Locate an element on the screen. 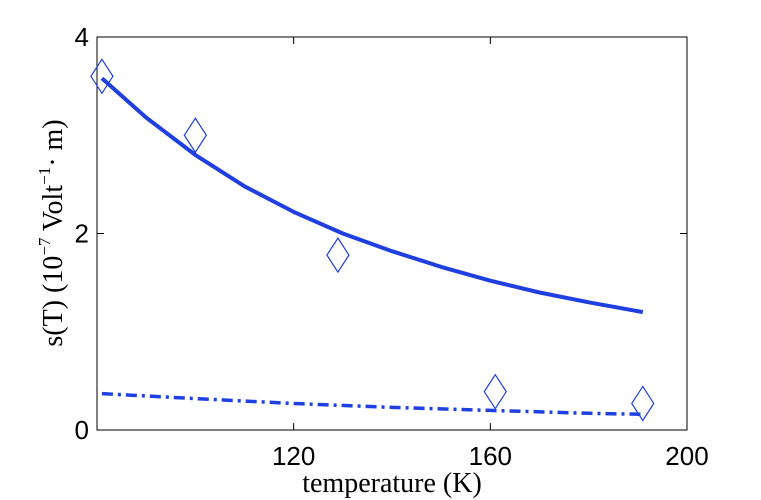 The width and height of the screenshot is (761, 500). x-axis-label: temperature (K) is located at coordinates (392, 483).